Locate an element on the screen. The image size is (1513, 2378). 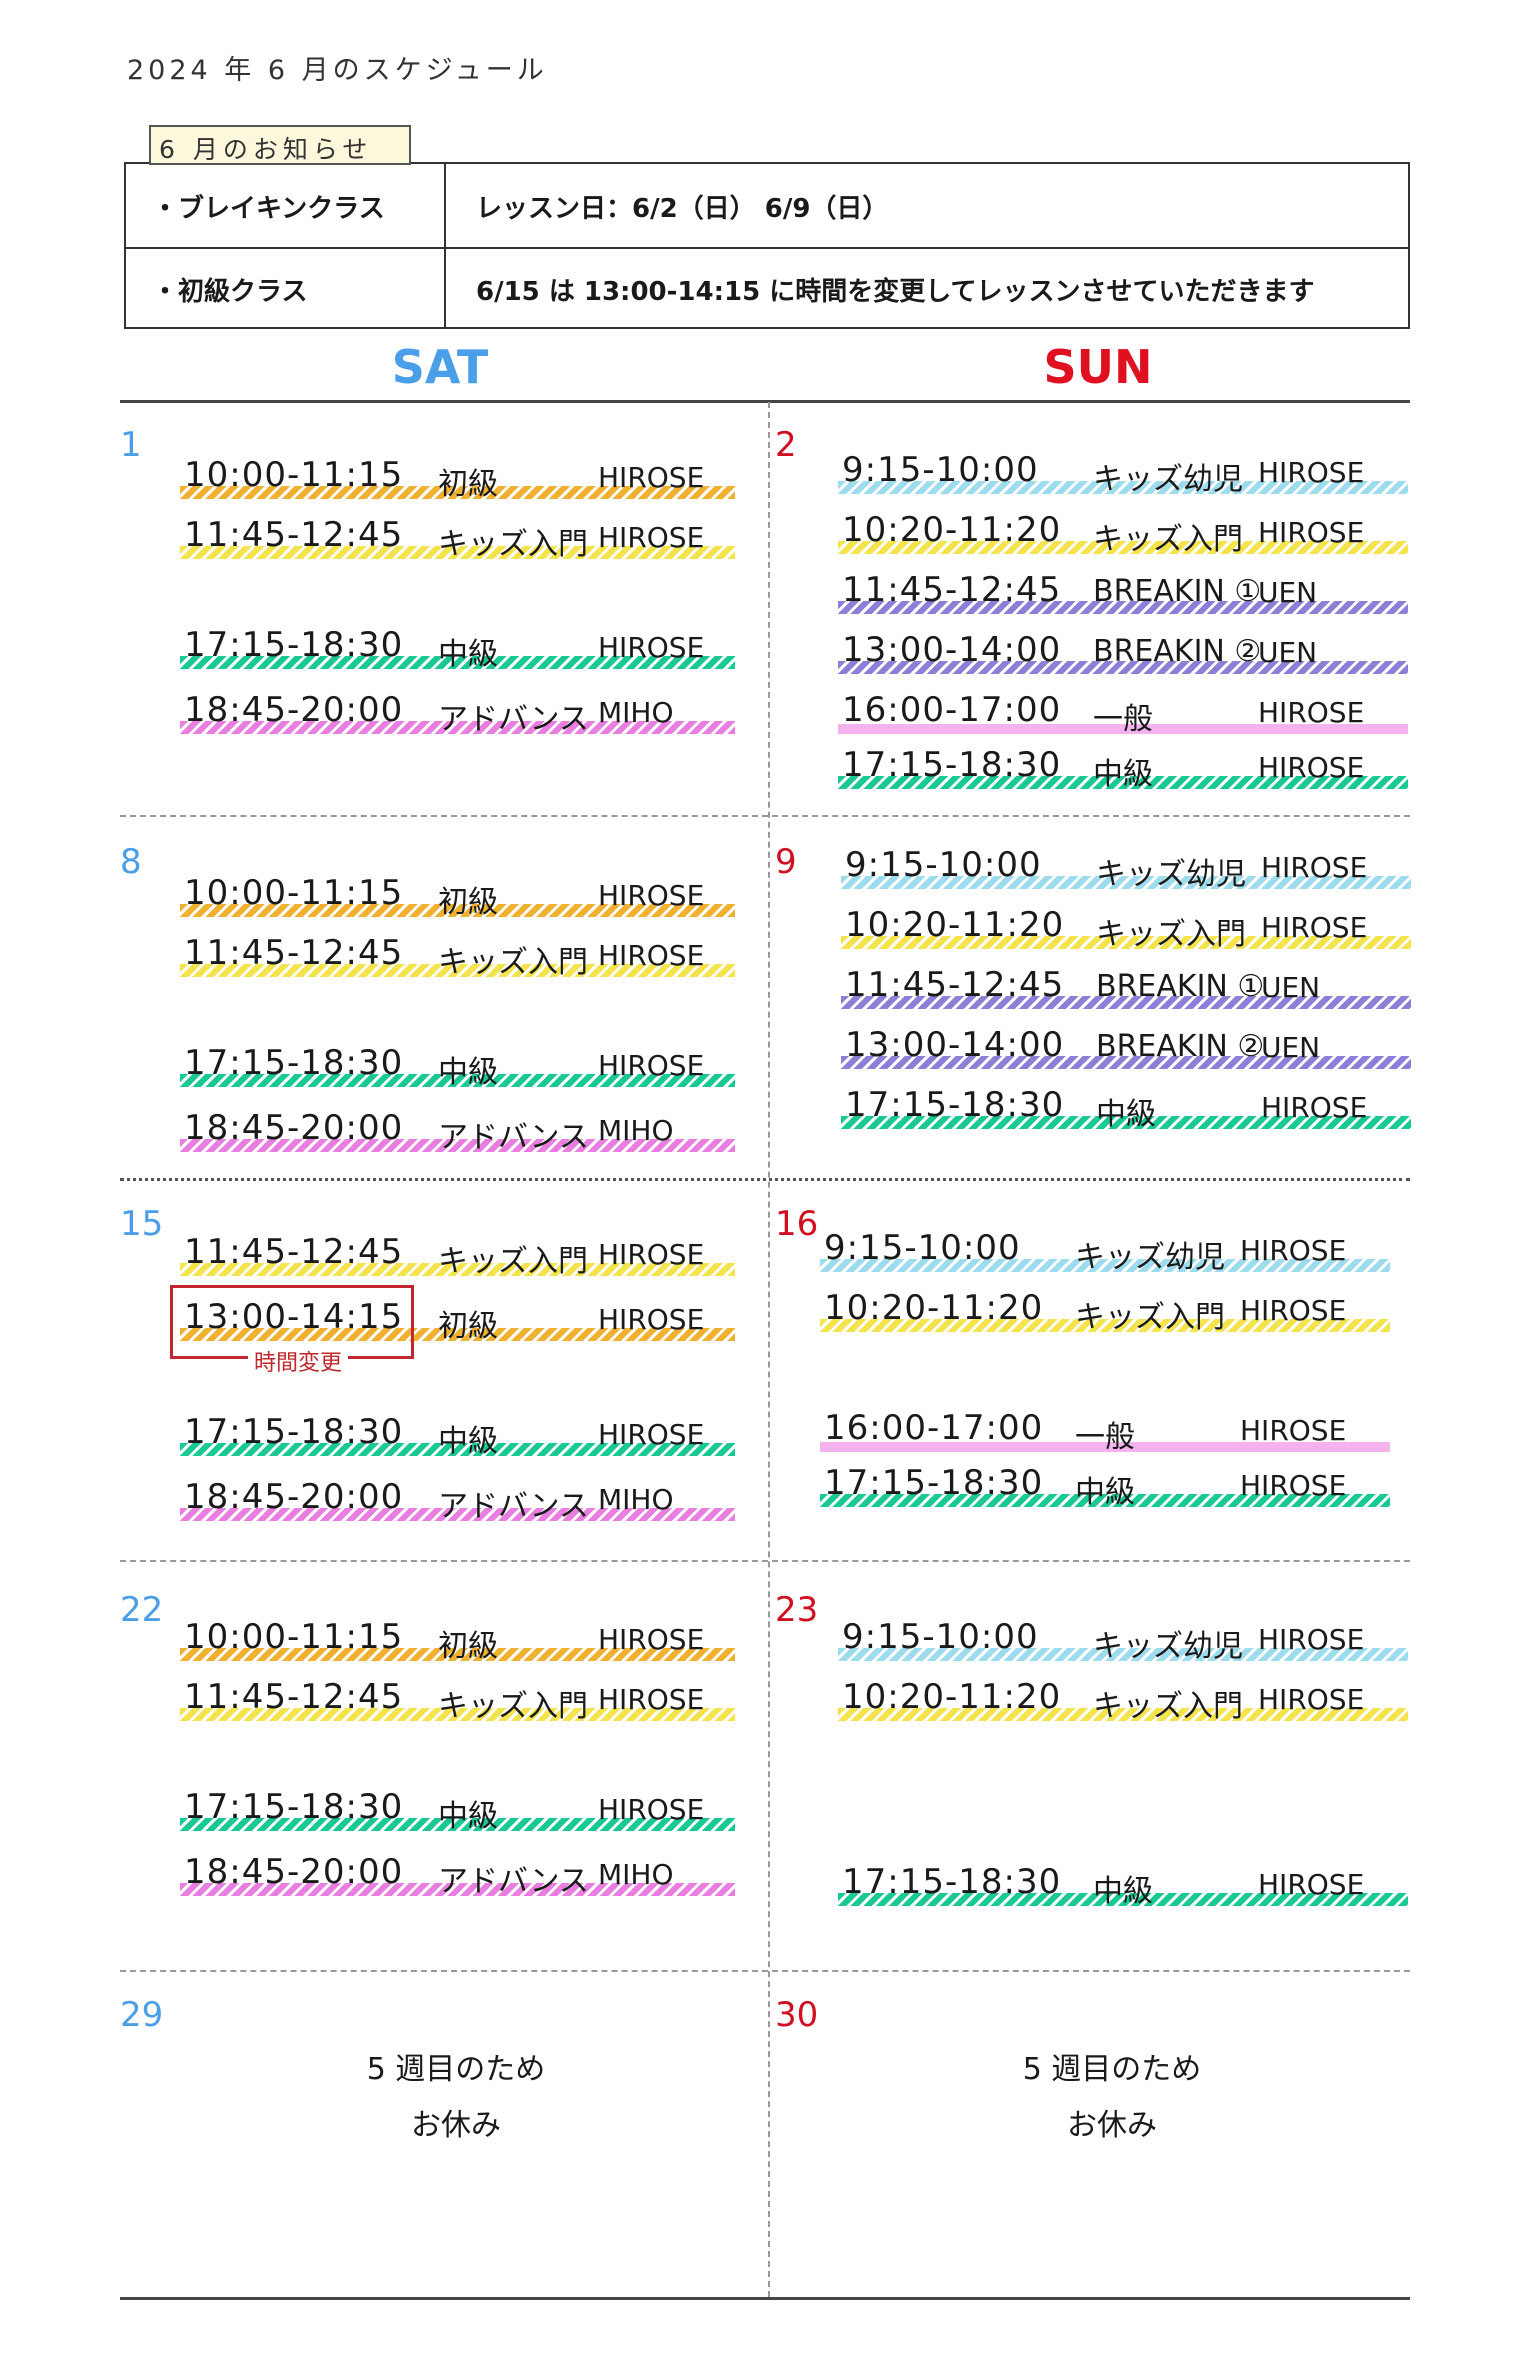
notice-text: レッスン日：6/2（日） 6/9（日） is located at coordinates (682, 209).